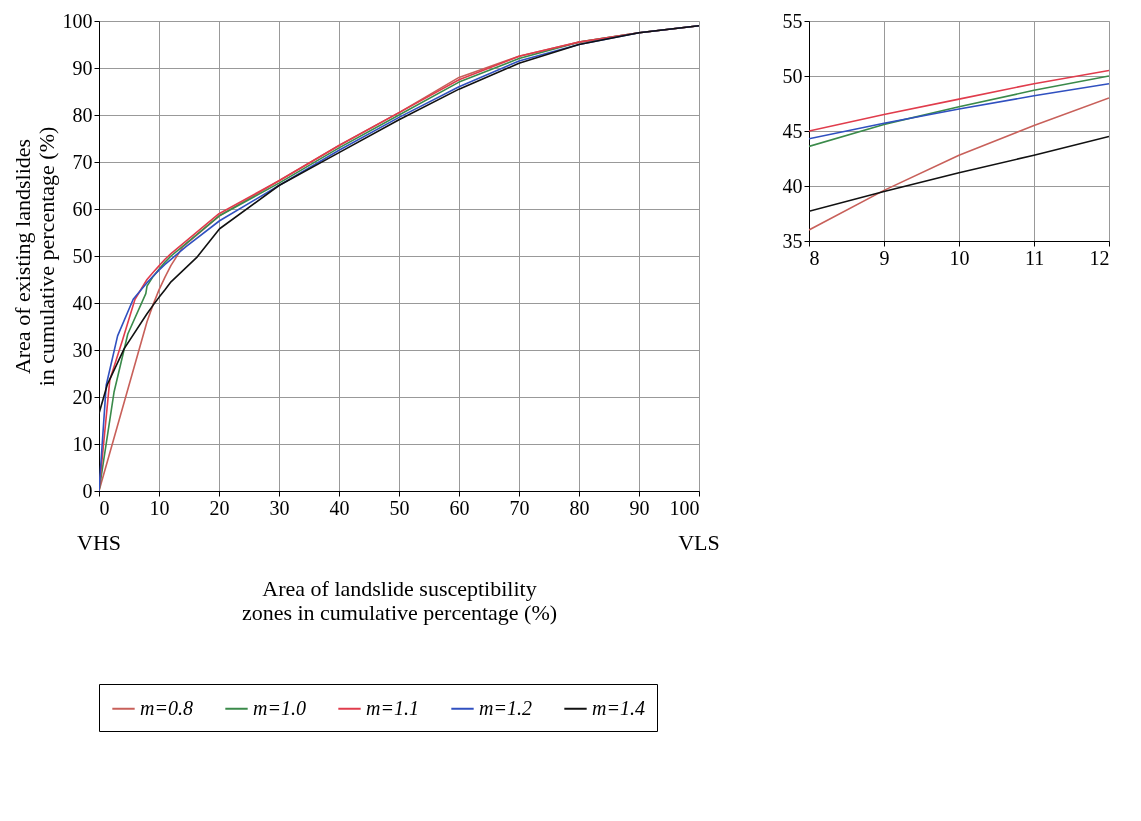 Image resolution: width=1141 pixels, height=821 pixels. Describe the element at coordinates (884, 257) in the screenshot. I see `x-tick-label: 9` at that location.